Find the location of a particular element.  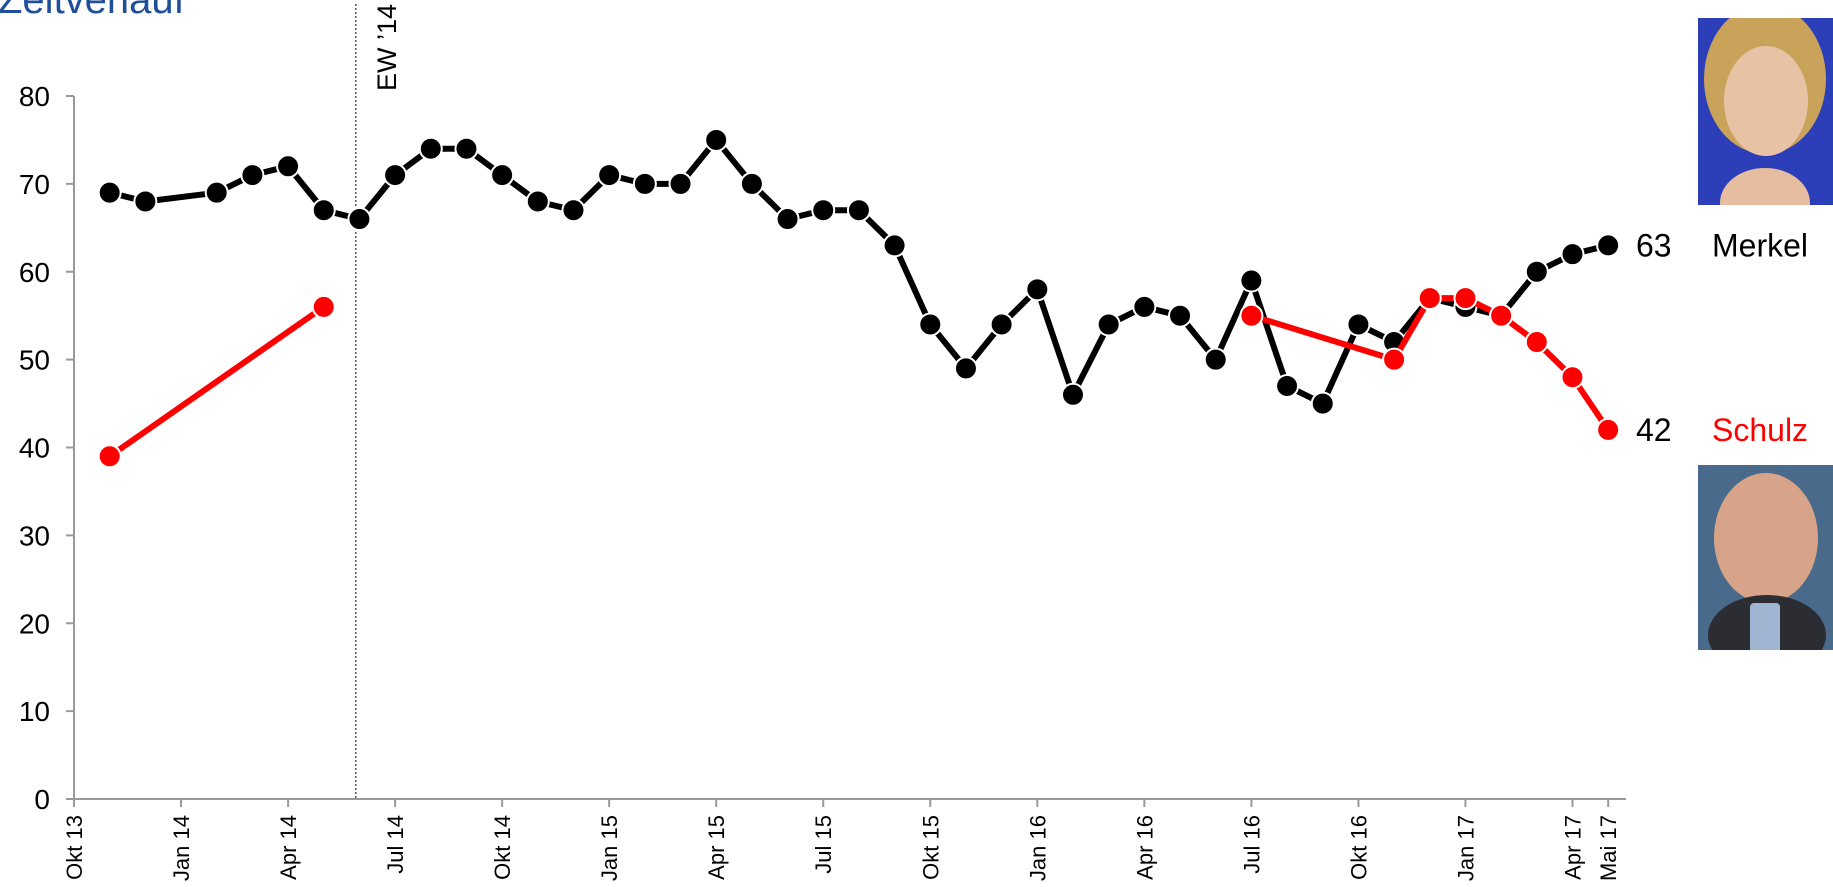

x-tick-label: Okt 14 is located at coordinates (502, 847).